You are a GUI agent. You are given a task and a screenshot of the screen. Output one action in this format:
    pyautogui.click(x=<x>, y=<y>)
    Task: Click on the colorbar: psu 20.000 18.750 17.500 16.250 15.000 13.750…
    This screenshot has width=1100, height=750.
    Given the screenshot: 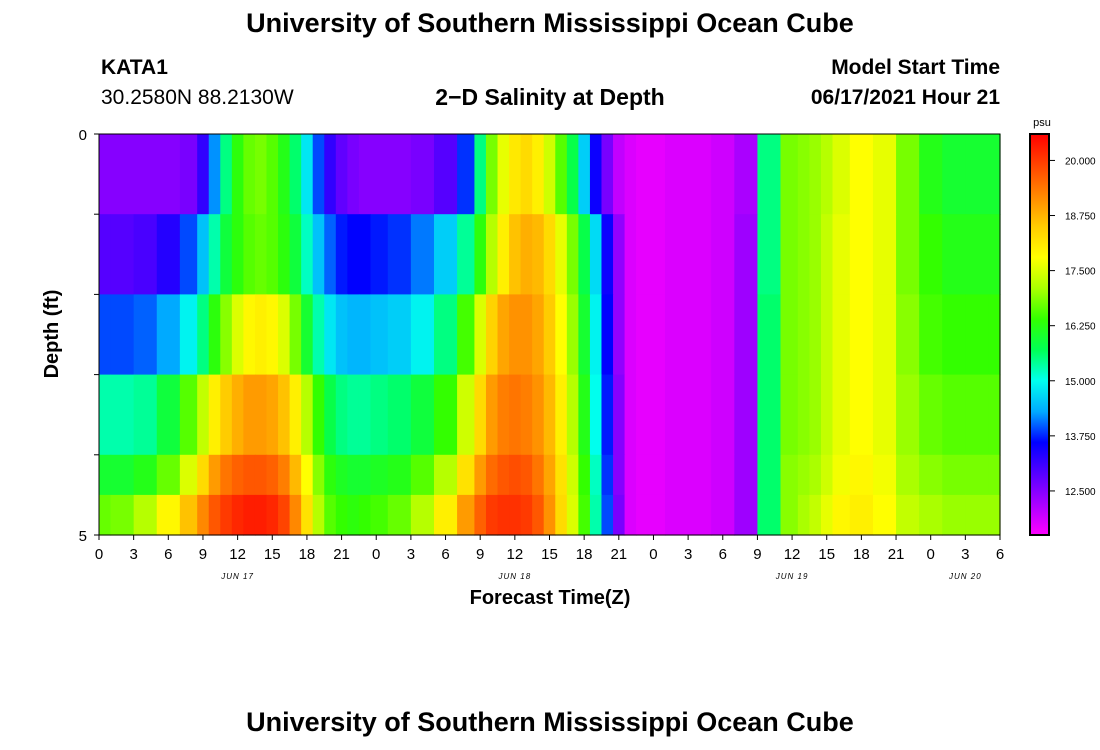 What is the action you would take?
    pyautogui.click(x=1062, y=326)
    